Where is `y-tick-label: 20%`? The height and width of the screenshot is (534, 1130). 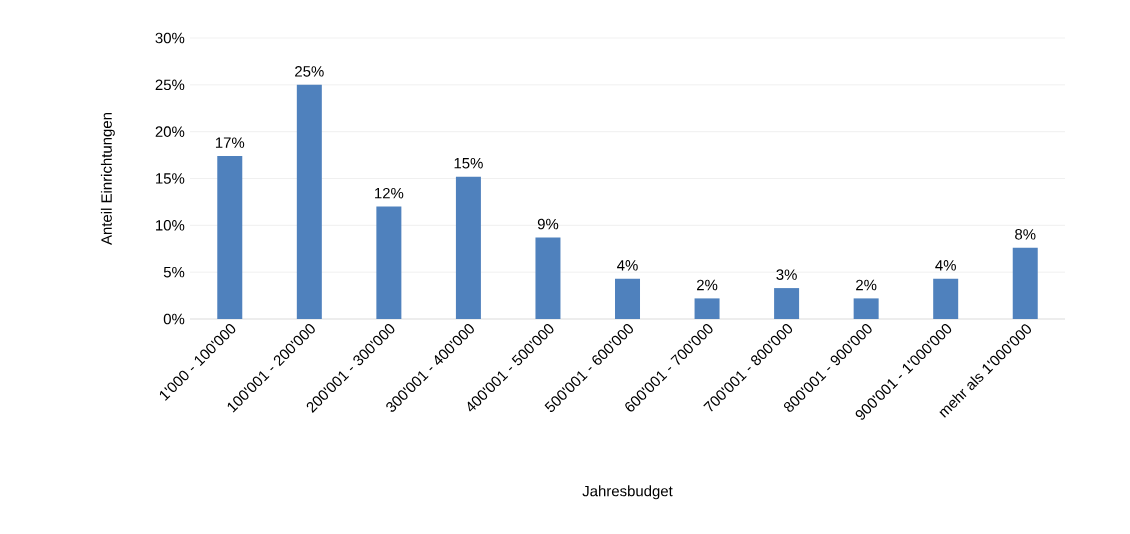
y-tick-label: 20% is located at coordinates (170, 131).